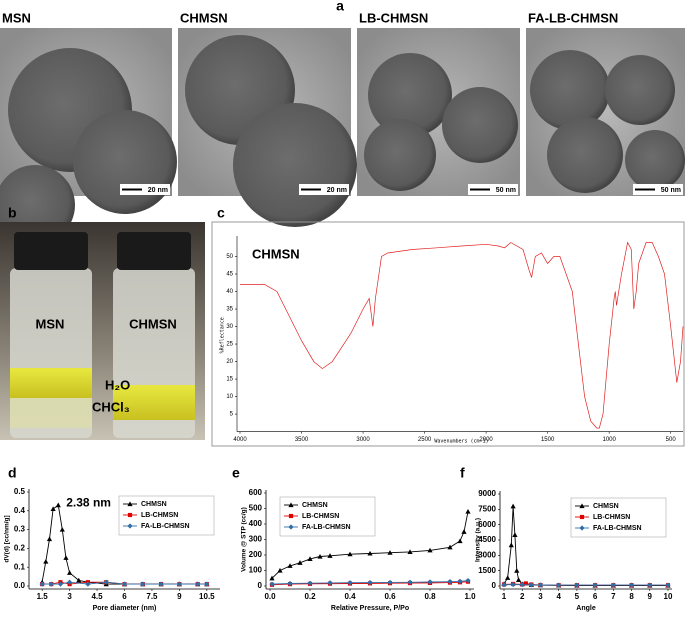 The height and width of the screenshot is (618, 685). I want to click on x-tick-label: 4, so click(558, 596).